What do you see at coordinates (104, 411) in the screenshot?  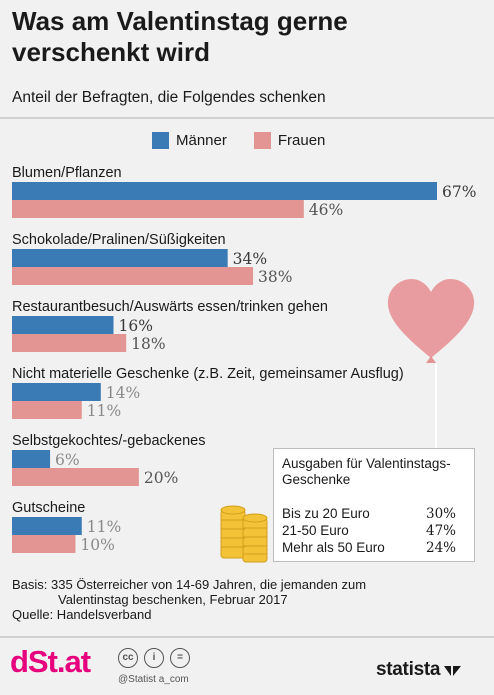 I see `value-label-women: 11%` at bounding box center [104, 411].